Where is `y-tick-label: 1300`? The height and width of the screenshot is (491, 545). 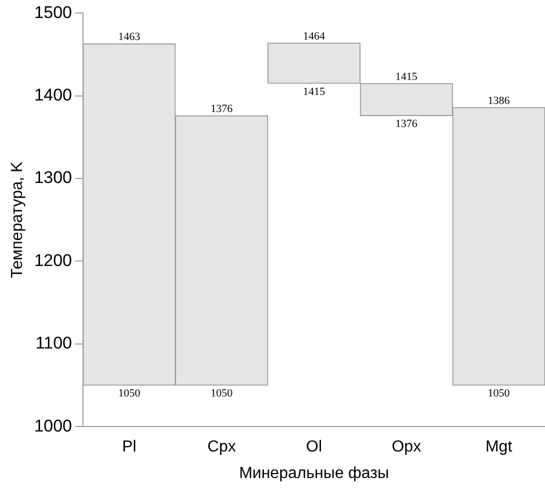
y-tick-label: 1300 is located at coordinates (53, 178).